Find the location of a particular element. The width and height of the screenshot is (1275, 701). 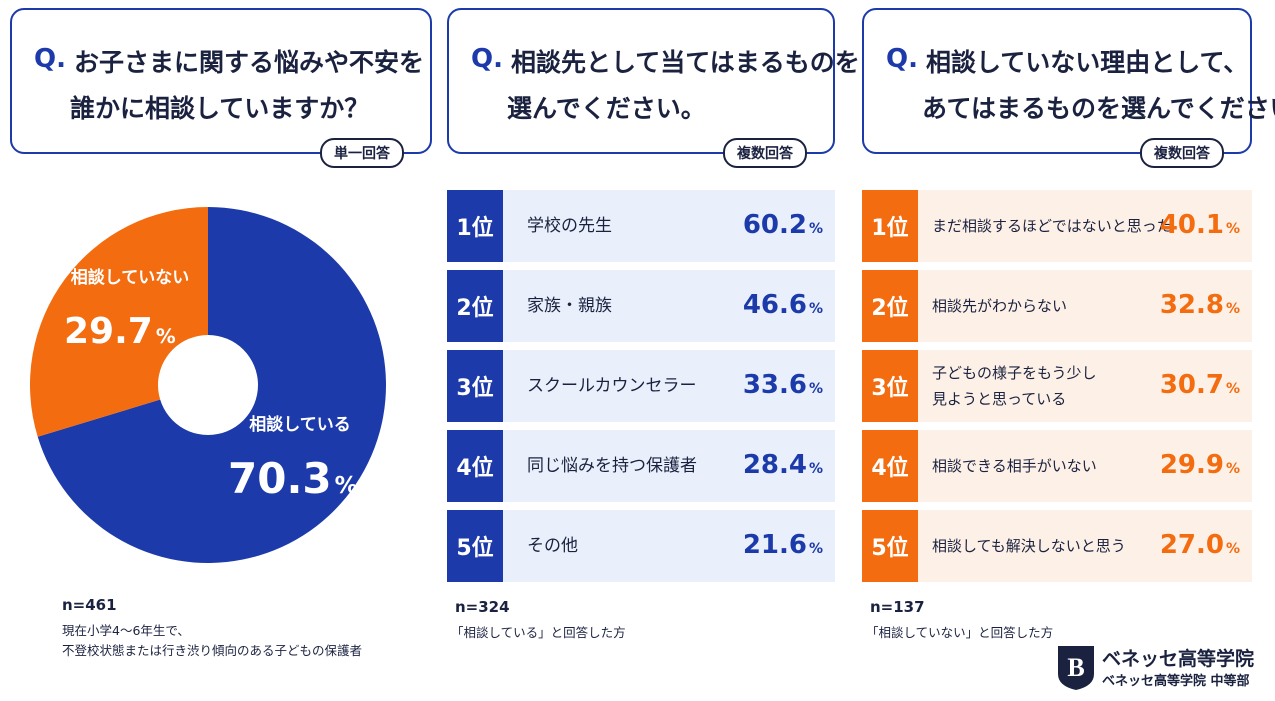

item-value: 40.1% is located at coordinates (1200, 225).